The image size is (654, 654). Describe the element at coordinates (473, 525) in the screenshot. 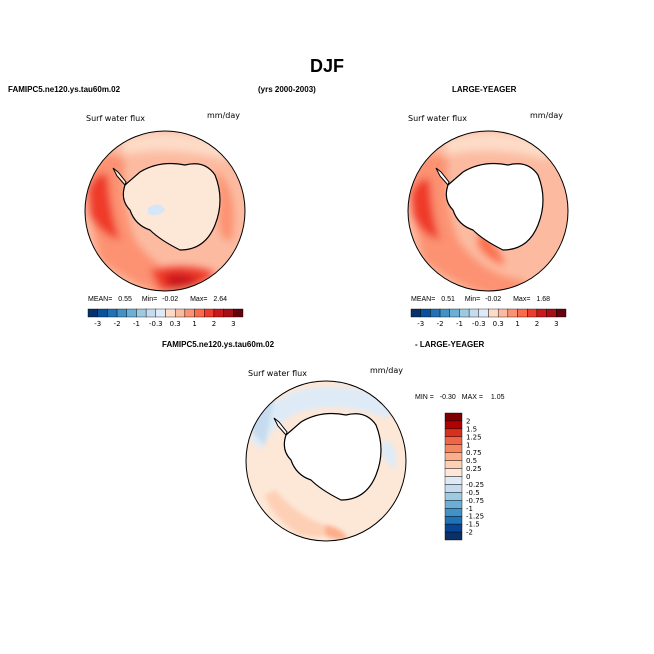

I see `diff-colorbar-tick-label: -1.5` at that location.